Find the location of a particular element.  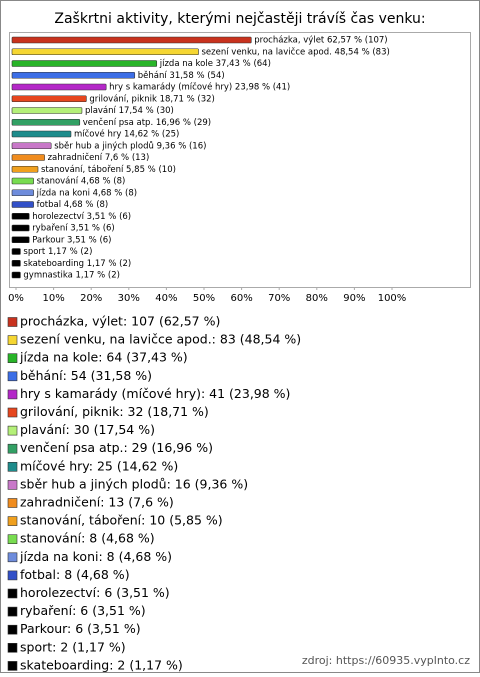

legend-label: venčení psa atp.: 29 (16,96 %) is located at coordinates (116, 447).